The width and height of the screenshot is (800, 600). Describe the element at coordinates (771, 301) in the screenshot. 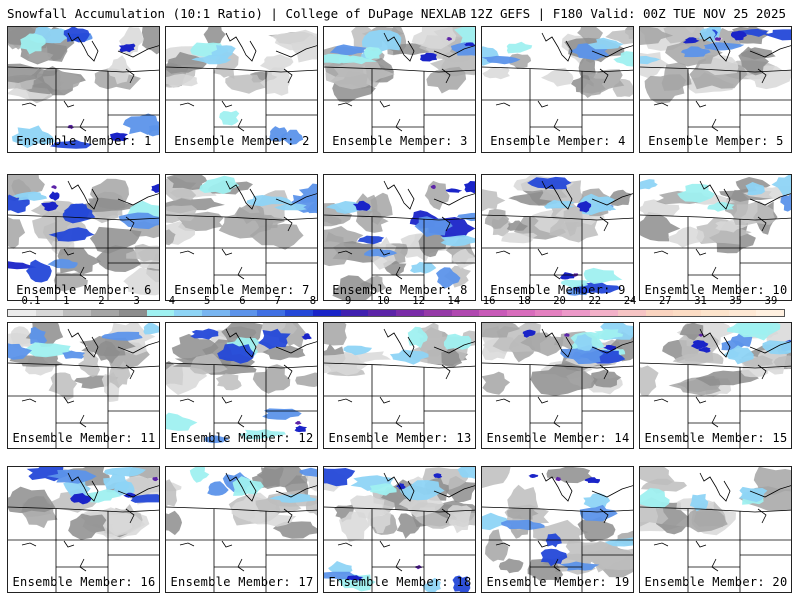

I see `colorbar-tick-label: 39` at that location.